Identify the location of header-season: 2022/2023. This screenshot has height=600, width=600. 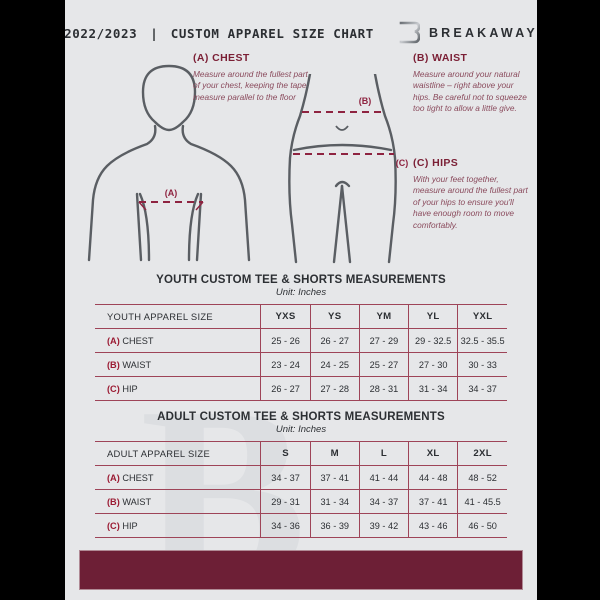
(101, 33).